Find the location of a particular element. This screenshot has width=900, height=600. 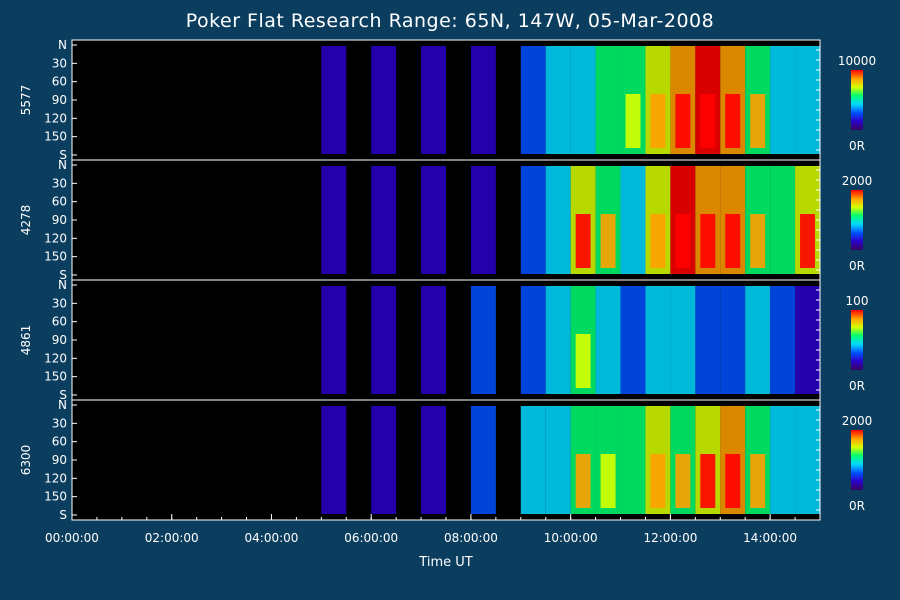

x-tick-label: 02:00:00 is located at coordinates (172, 538).